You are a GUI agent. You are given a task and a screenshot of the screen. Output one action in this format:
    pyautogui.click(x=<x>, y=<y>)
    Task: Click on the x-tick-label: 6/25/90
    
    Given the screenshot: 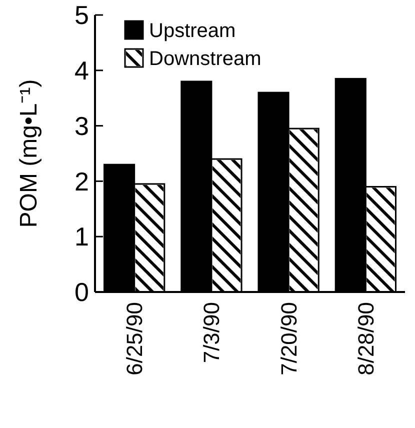 What is the action you would take?
    pyautogui.click(x=135, y=339)
    